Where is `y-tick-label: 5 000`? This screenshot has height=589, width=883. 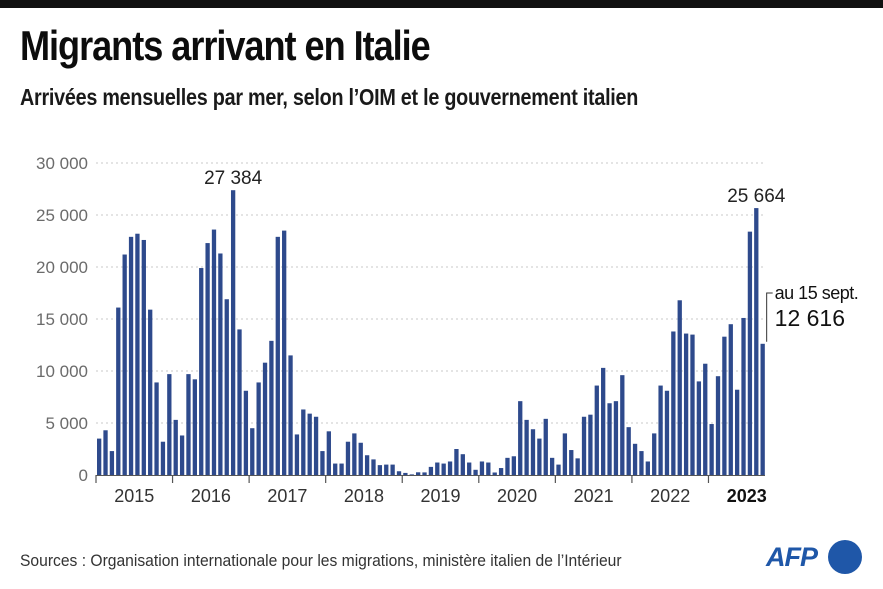
y-tick-label: 5 000 is located at coordinates (66, 423).